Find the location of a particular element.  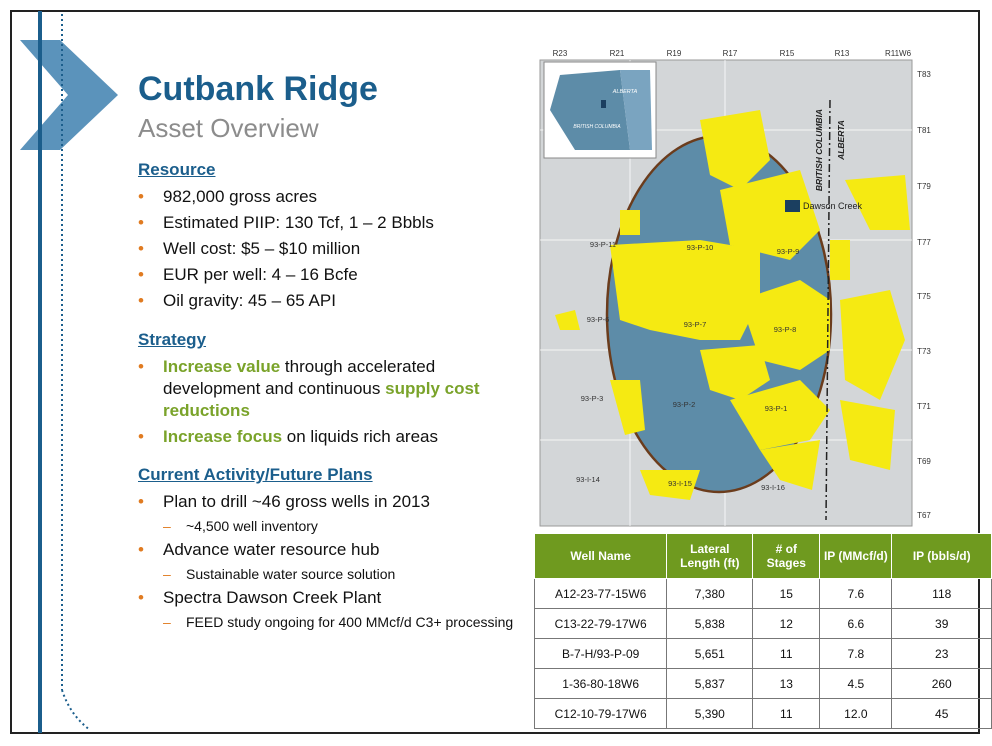

bullet: Estimated PIIP: 130 Tcf, 1 – 2 Bbbls is located at coordinates (330, 223).